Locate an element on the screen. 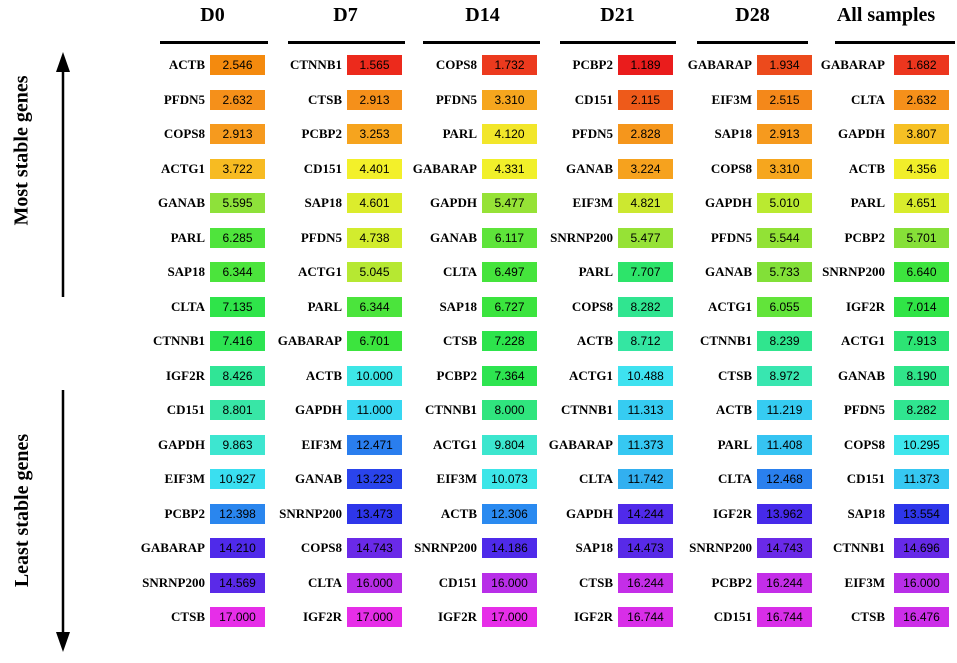 This screenshot has width=957, height=663. gene-label: ACTG1 is located at coordinates (729, 306).